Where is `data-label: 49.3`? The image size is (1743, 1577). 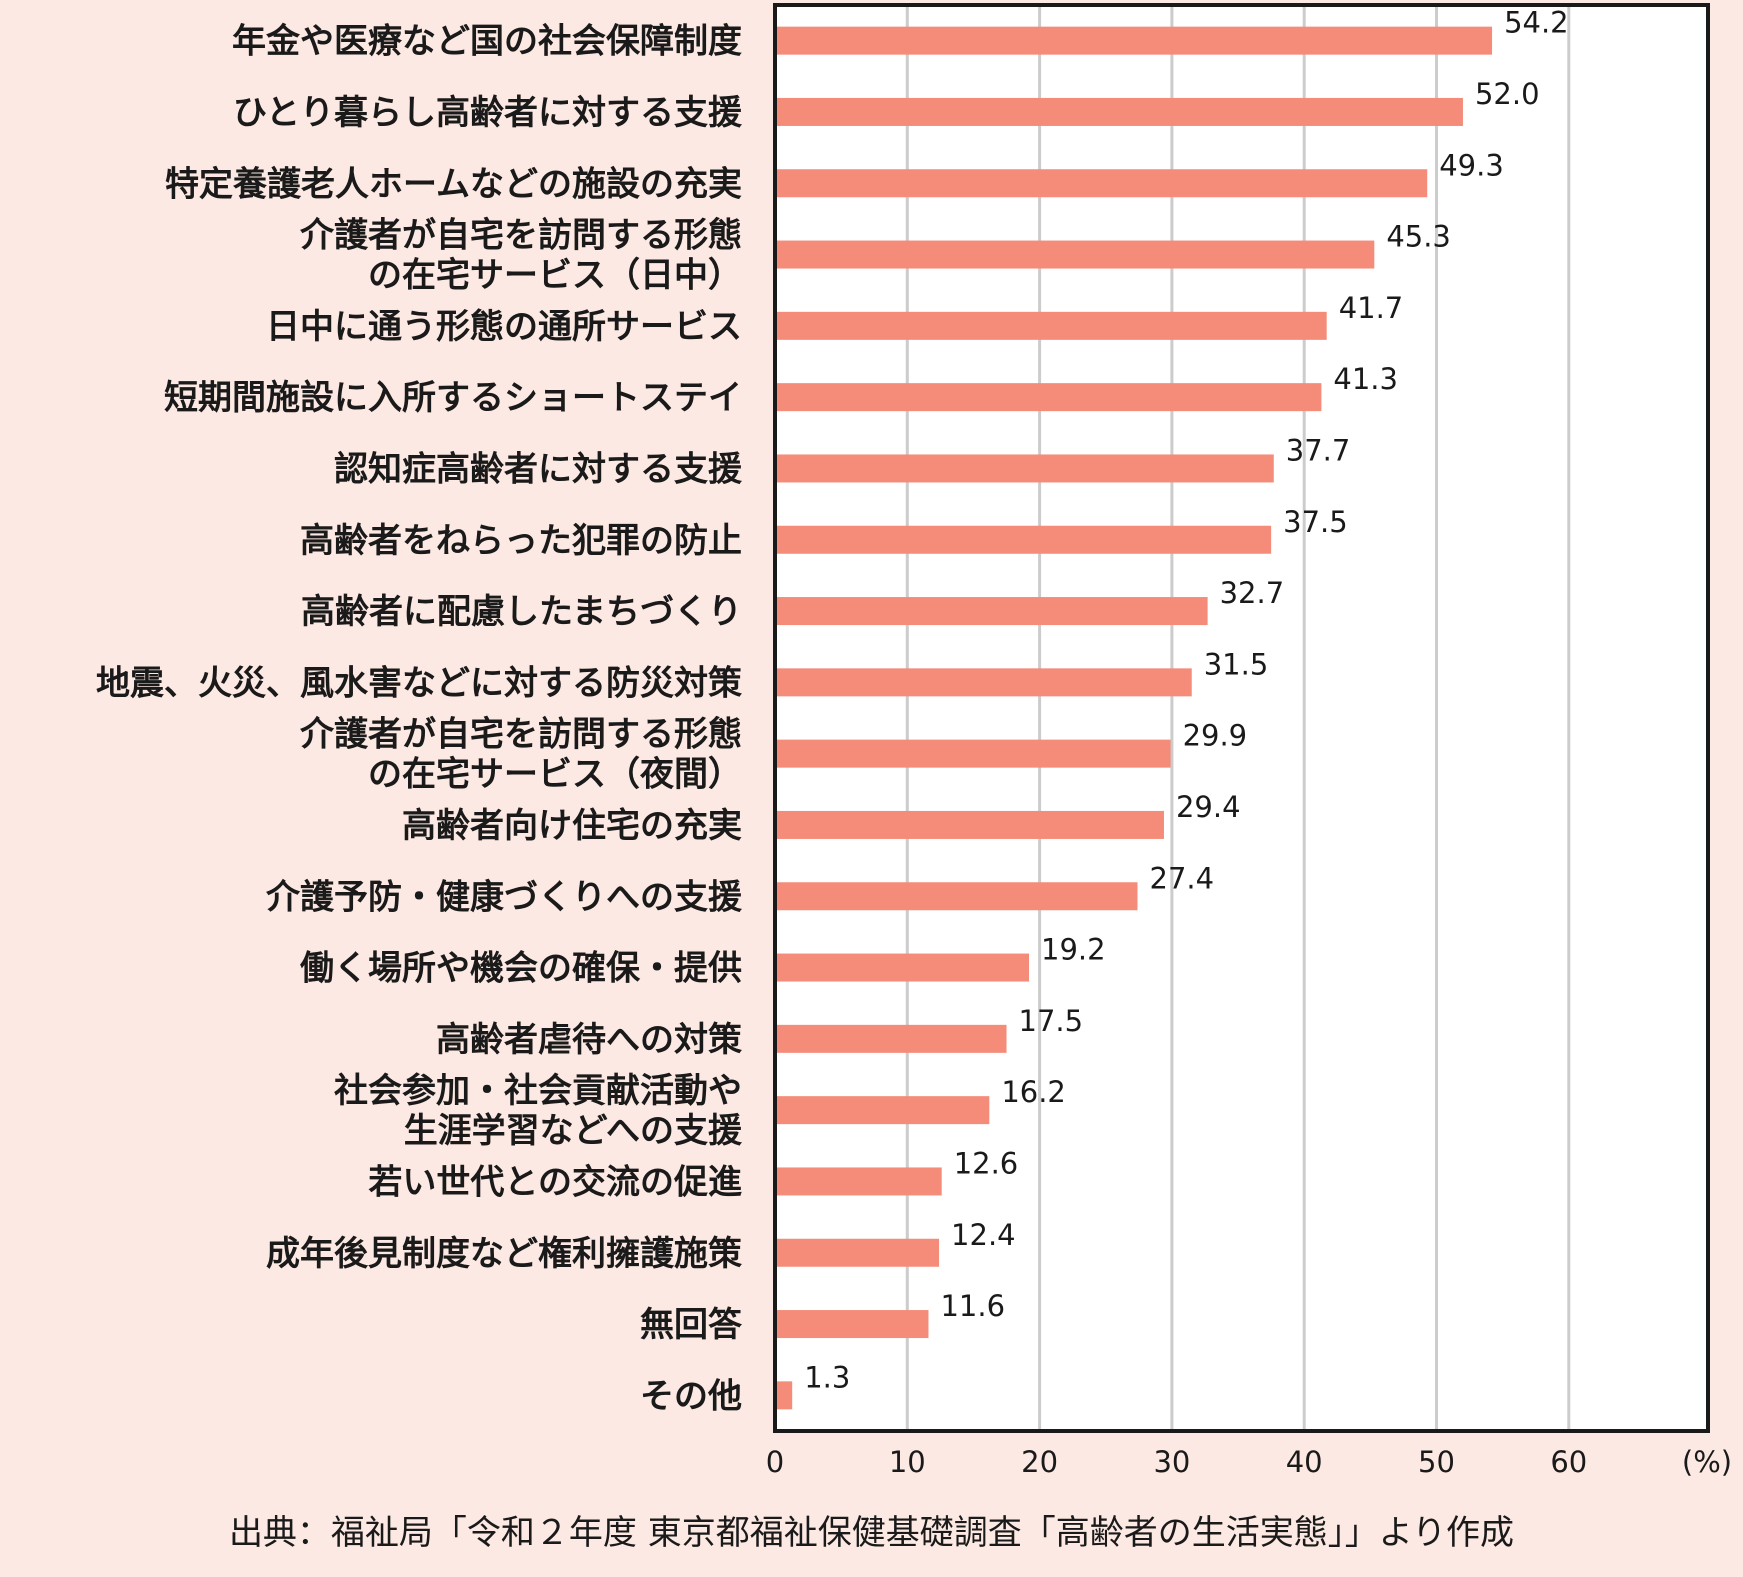 data-label: 49.3 is located at coordinates (1471, 165).